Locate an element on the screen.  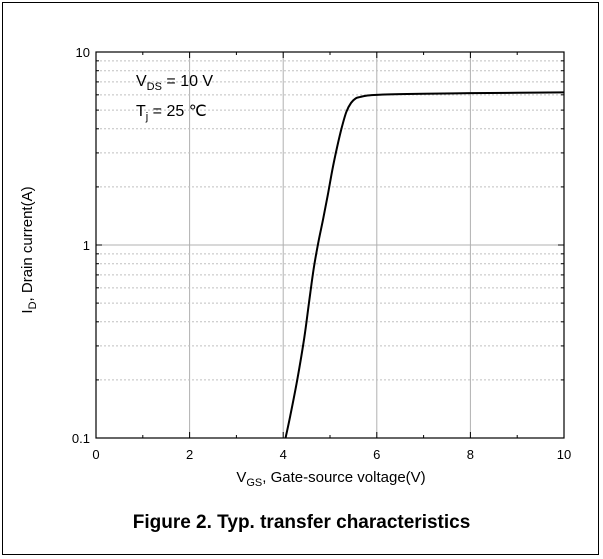
x-tick-label: 4 is located at coordinates (283, 454).